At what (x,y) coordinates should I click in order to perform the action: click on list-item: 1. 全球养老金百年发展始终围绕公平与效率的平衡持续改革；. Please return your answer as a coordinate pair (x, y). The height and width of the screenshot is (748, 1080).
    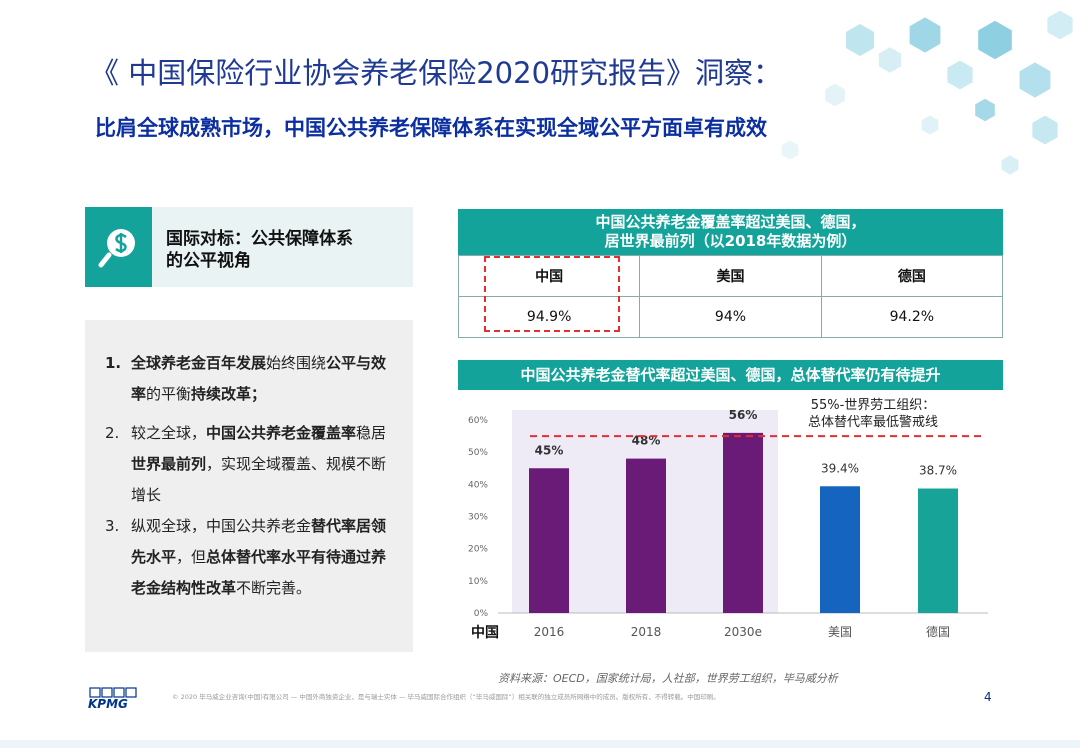
    Looking at the image, I should click on (250, 379).